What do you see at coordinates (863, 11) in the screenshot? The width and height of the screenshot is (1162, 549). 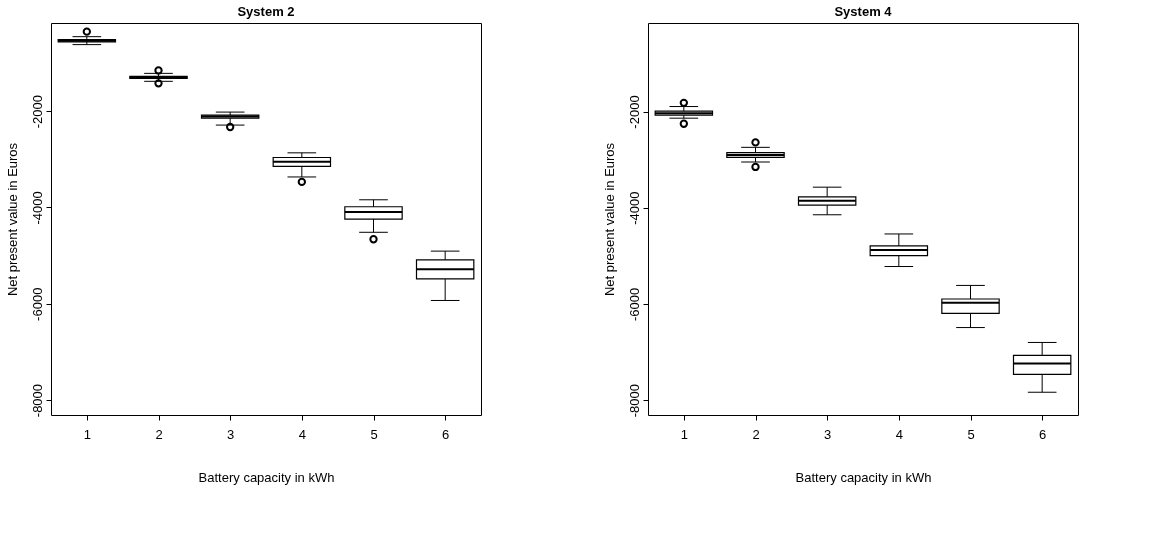 I see `chart-title: System 4` at bounding box center [863, 11].